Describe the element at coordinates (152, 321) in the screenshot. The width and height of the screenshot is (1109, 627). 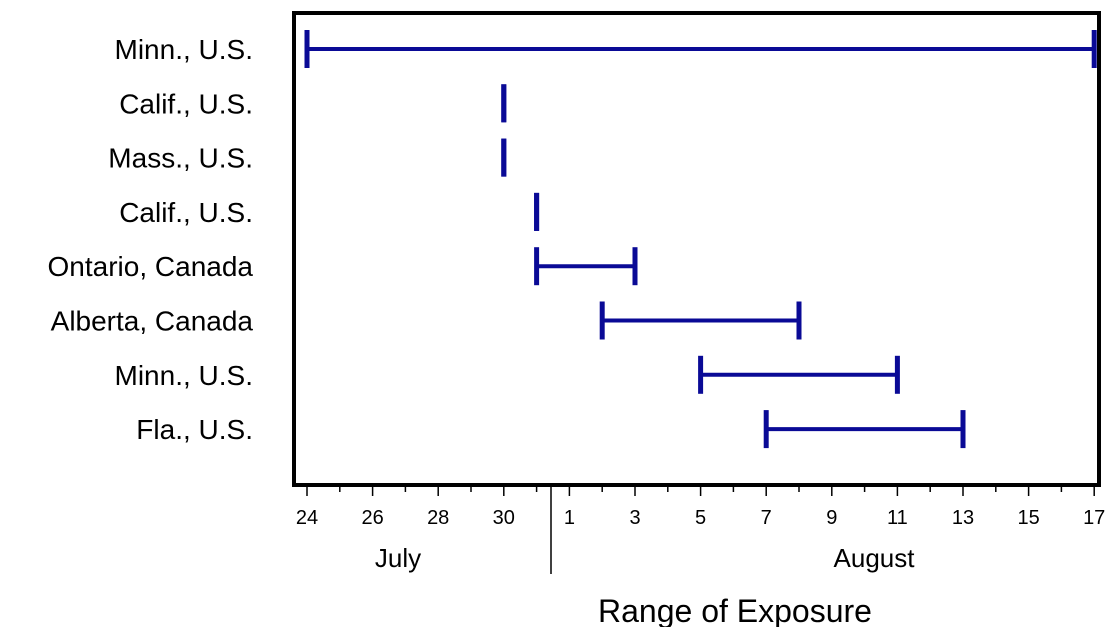
I see `category-label: Alberta, Canada` at that location.